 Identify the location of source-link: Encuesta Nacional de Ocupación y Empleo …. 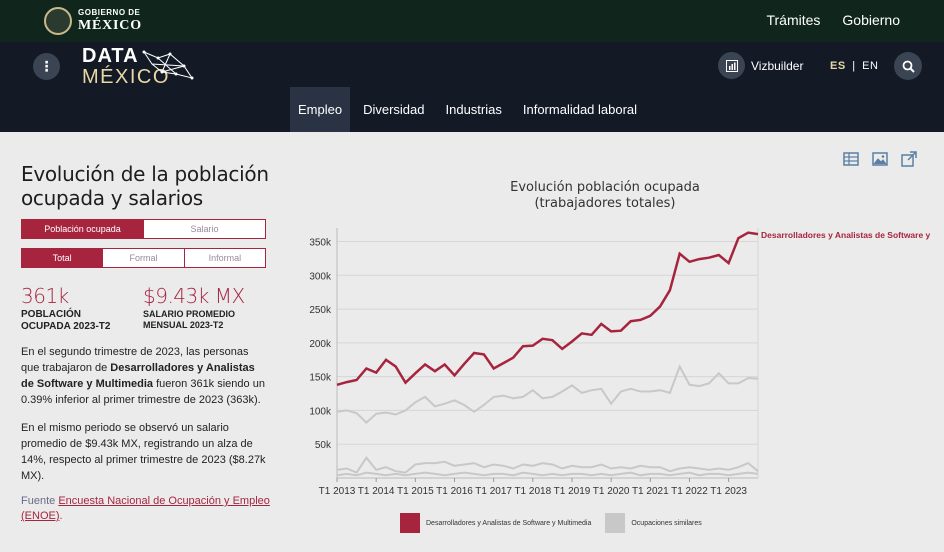
(145, 508).